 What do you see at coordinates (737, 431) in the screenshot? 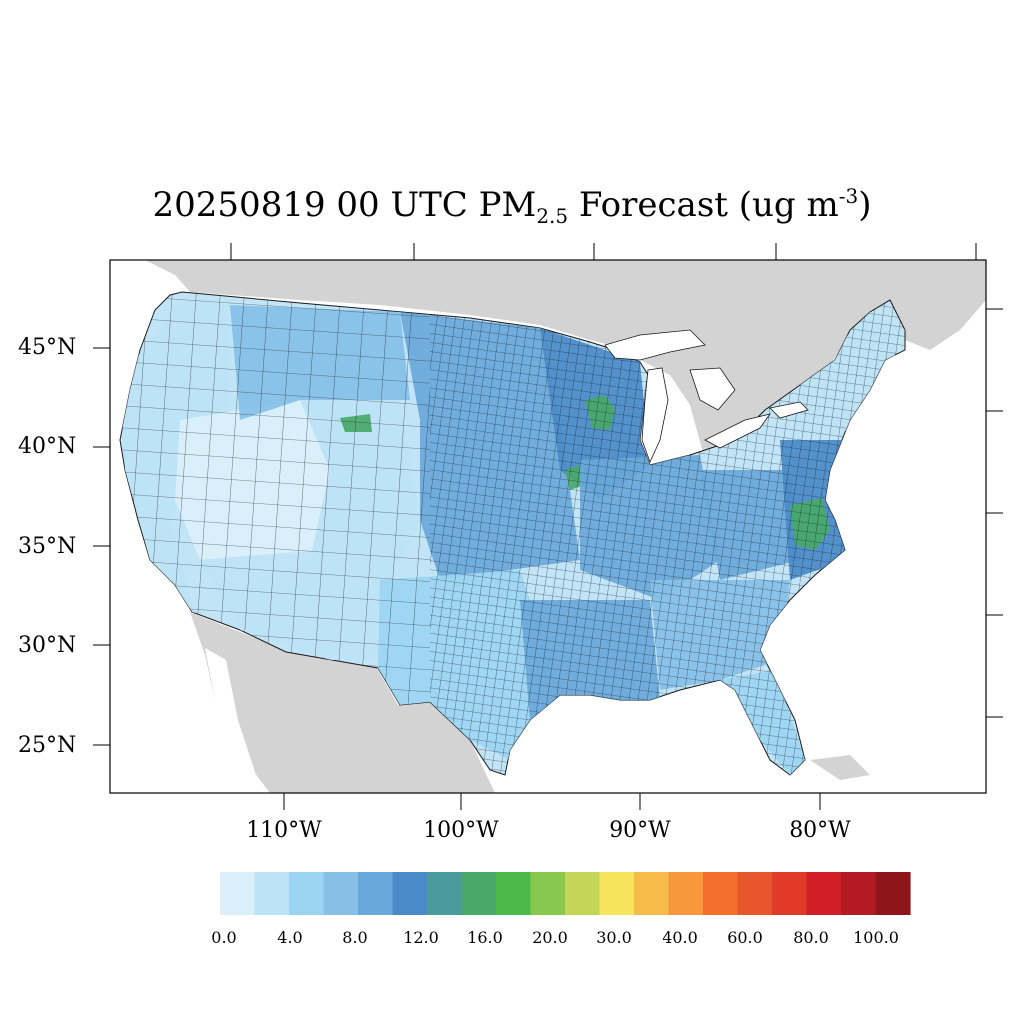
I see `lake-erie` at bounding box center [737, 431].